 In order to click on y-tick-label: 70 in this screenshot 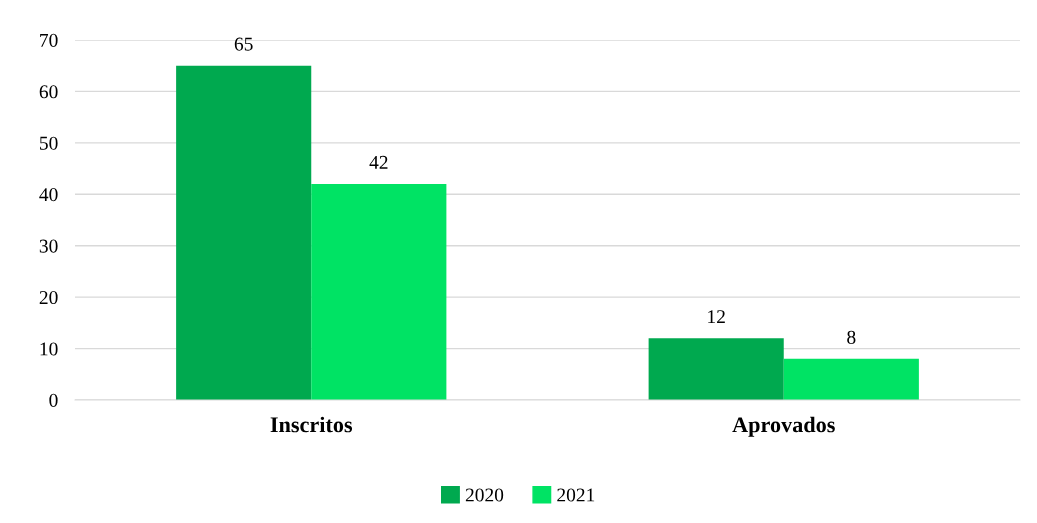, I will do `click(49, 40)`.